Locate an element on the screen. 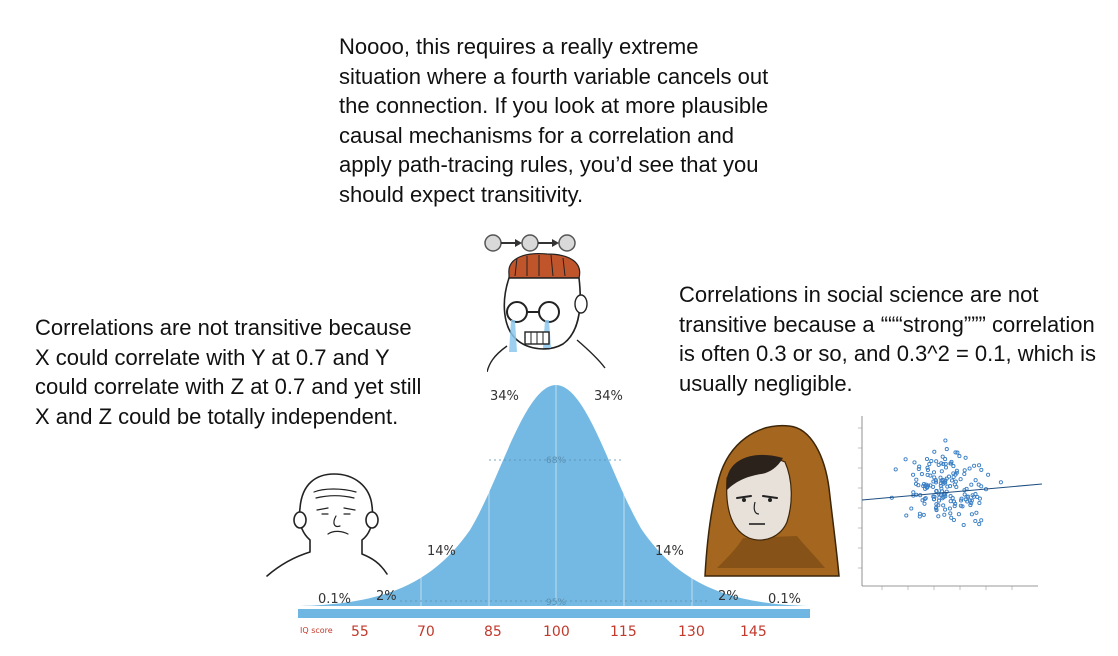  tick-label: 145 is located at coordinates (753, 632).